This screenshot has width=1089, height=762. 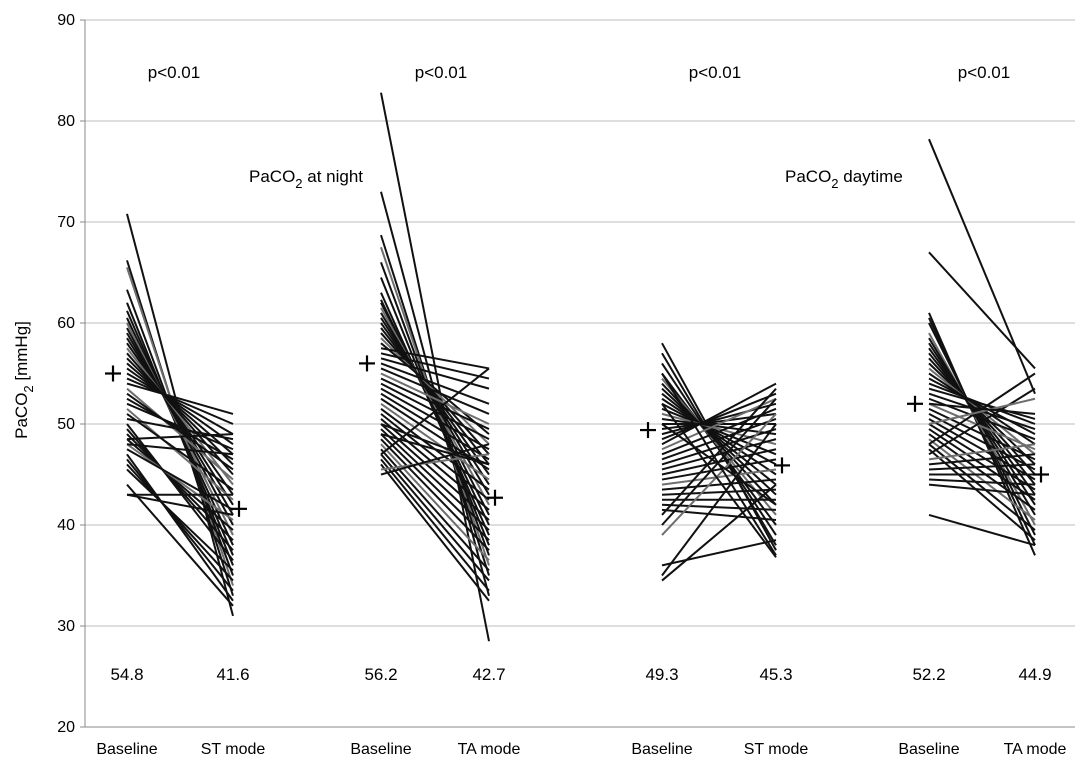 What do you see at coordinates (1034, 674) in the screenshot?
I see `followup-mean-label: 44.9` at bounding box center [1034, 674].